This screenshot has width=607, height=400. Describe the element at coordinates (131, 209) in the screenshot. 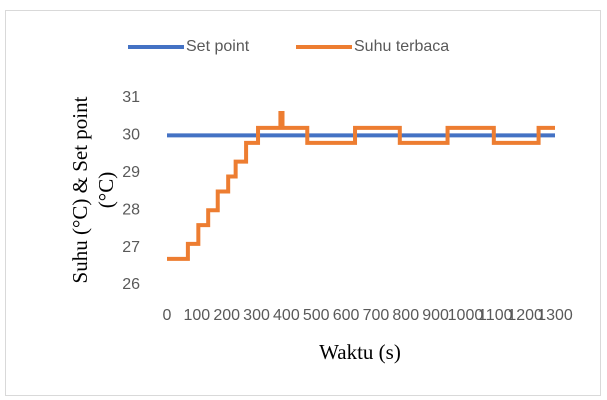

I see `y-tick-label: 28` at that location.